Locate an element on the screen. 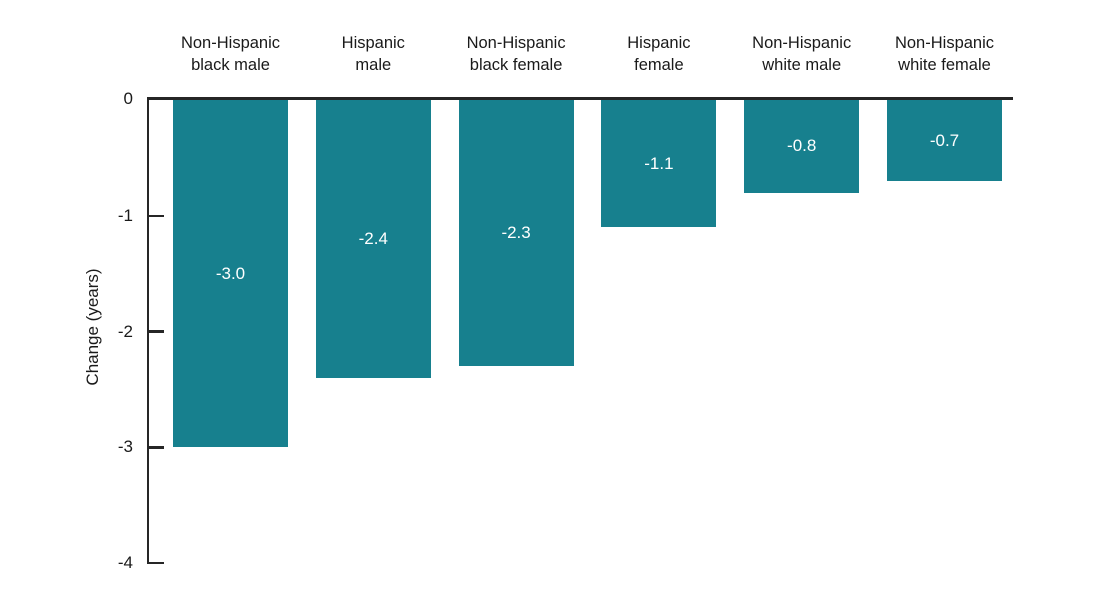 The width and height of the screenshot is (1100, 610). bar: -2.4 is located at coordinates (373, 239).